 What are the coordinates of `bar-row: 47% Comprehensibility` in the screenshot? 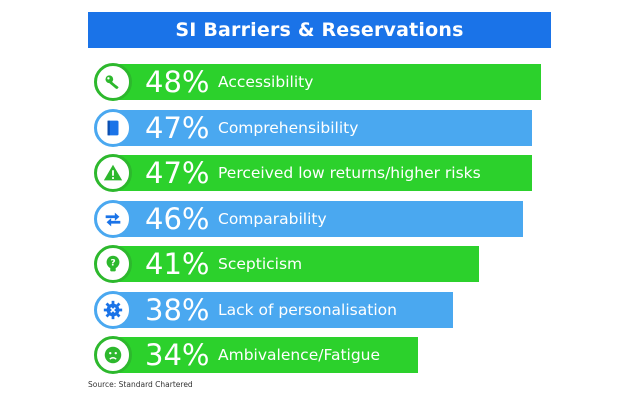 It's located at (320, 127).